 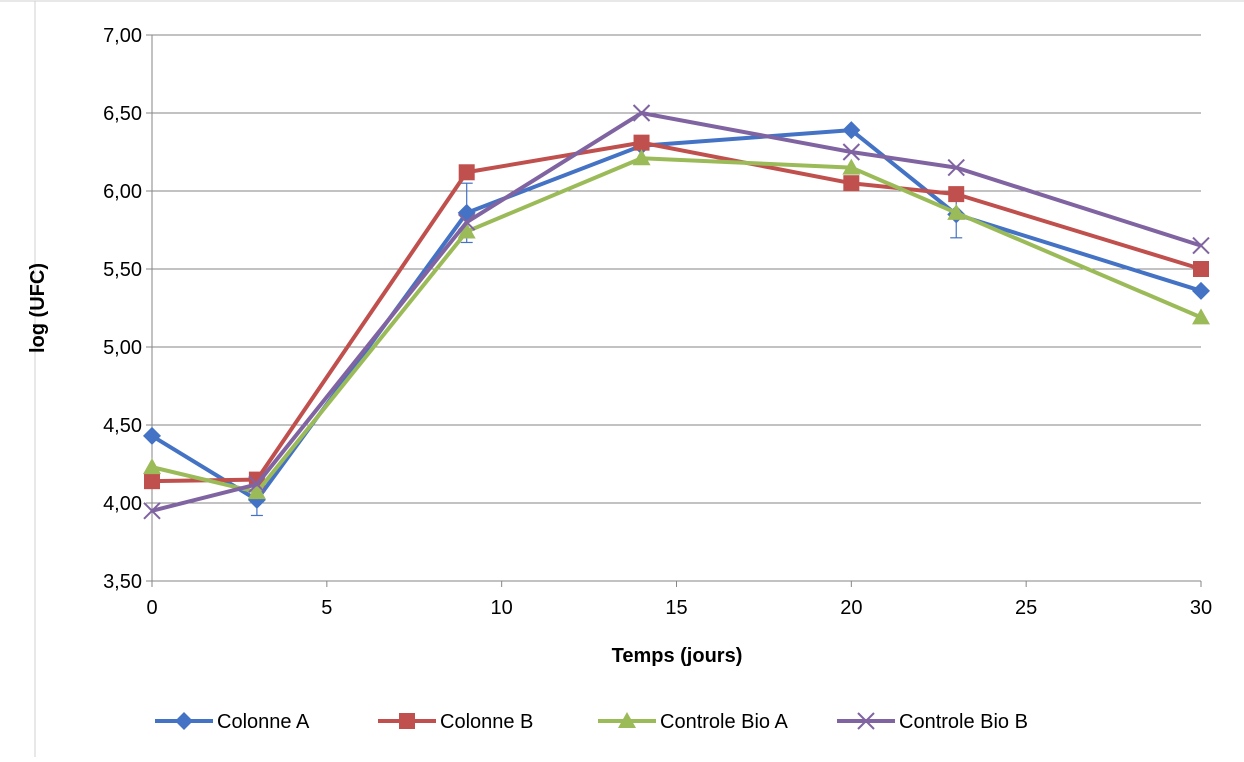 I want to click on y-tick-label-0: 3,50, so click(x=122, y=582).